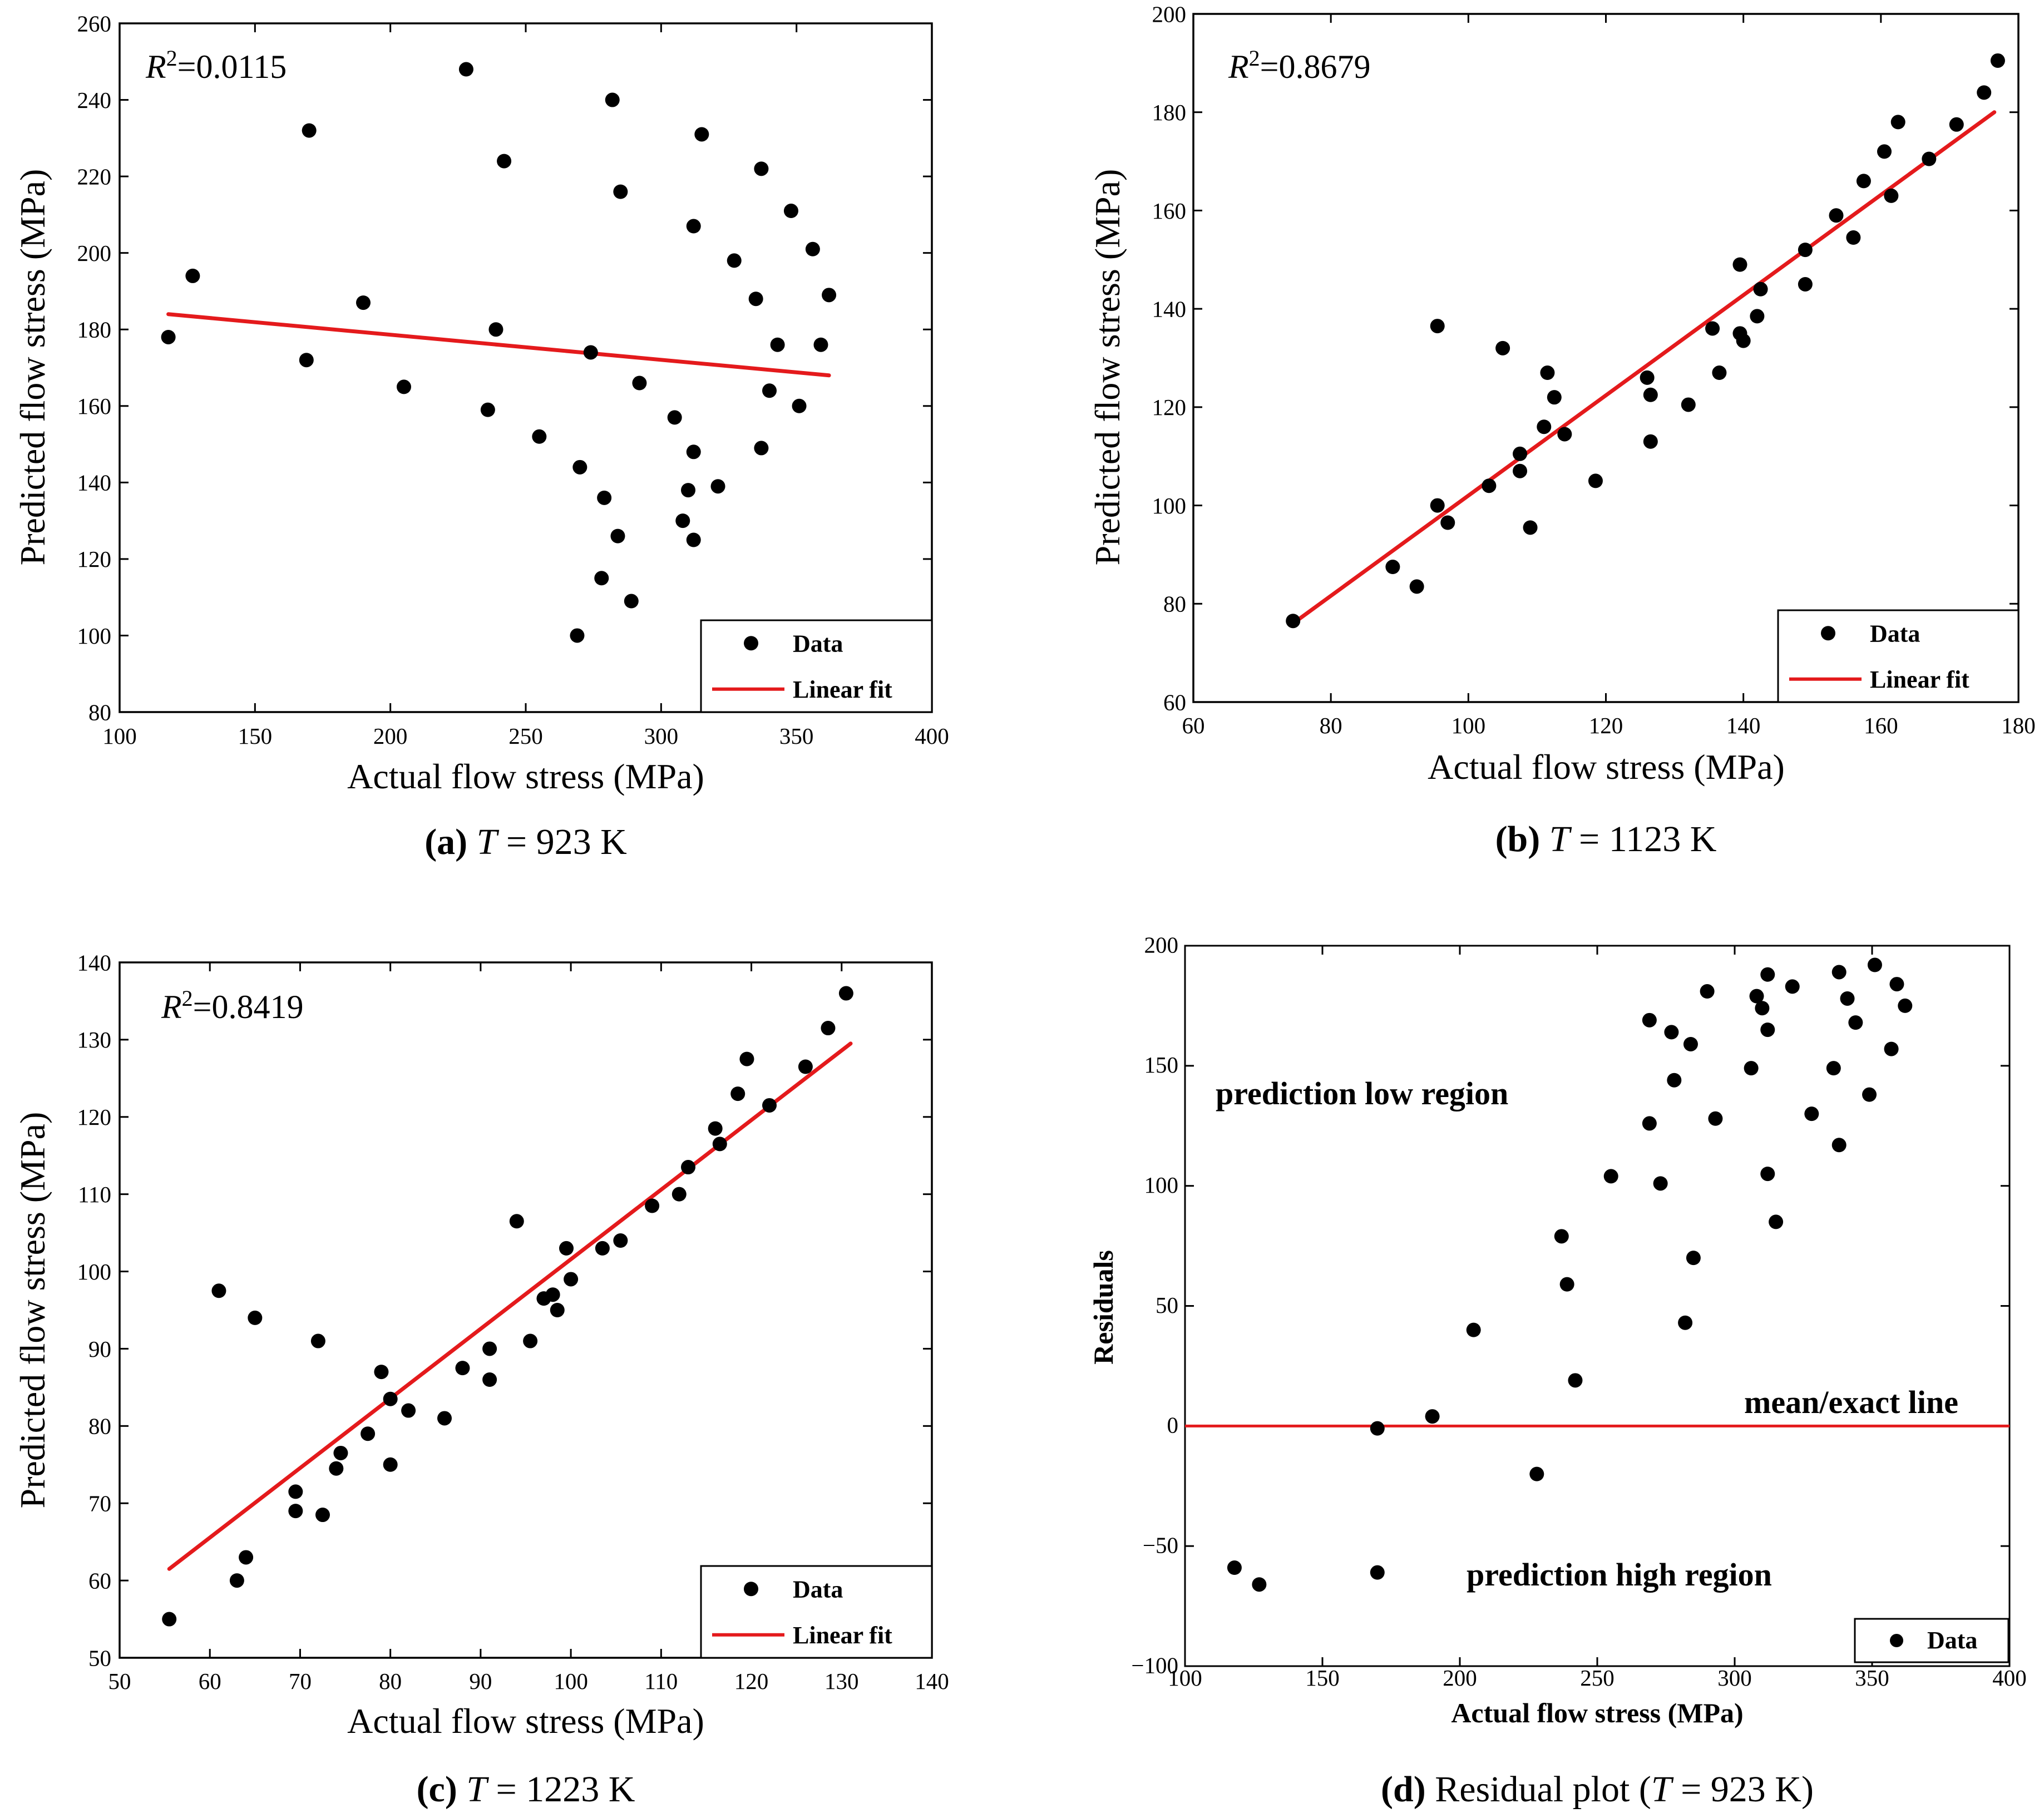 This screenshot has width=2044, height=1818. What do you see at coordinates (1619, 1575) in the screenshot?
I see `prediction-high-label: prediction high region` at bounding box center [1619, 1575].